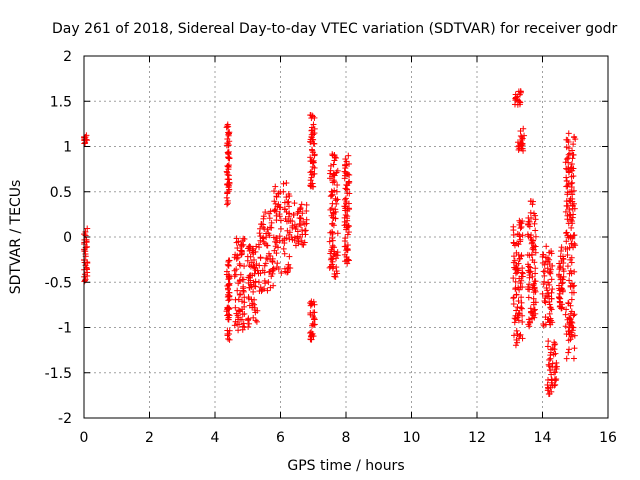 Image resolution: width=640 pixels, height=480 pixels. What do you see at coordinates (65, 329) in the screenshot?
I see `y-tick-label: -1` at bounding box center [65, 329].